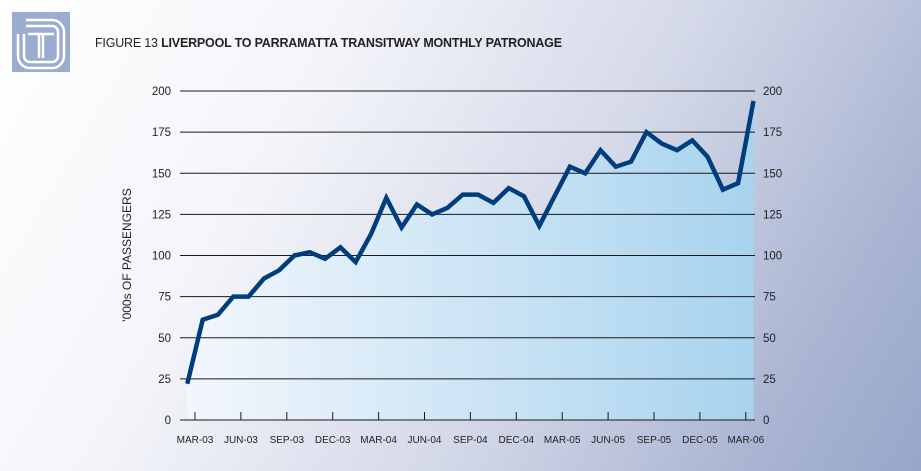 This screenshot has width=921, height=471. I want to click on x-tick-label: MAR-04, so click(378, 440).